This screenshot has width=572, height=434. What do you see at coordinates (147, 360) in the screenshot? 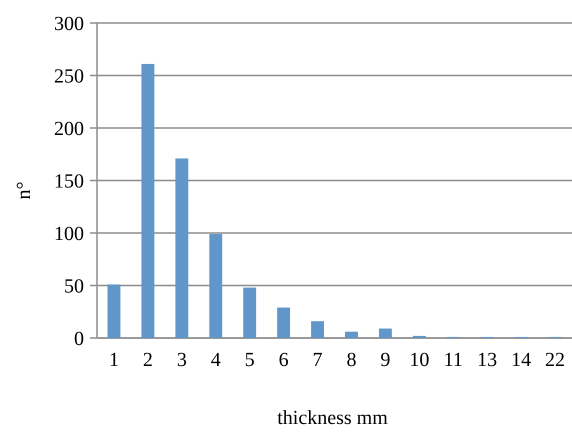
I see `x-tick-label: 2` at bounding box center [147, 360].